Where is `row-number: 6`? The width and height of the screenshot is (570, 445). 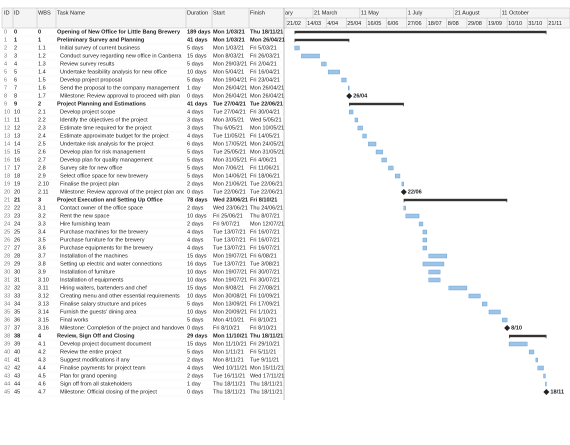 row-number: 6 is located at coordinates (5, 80).